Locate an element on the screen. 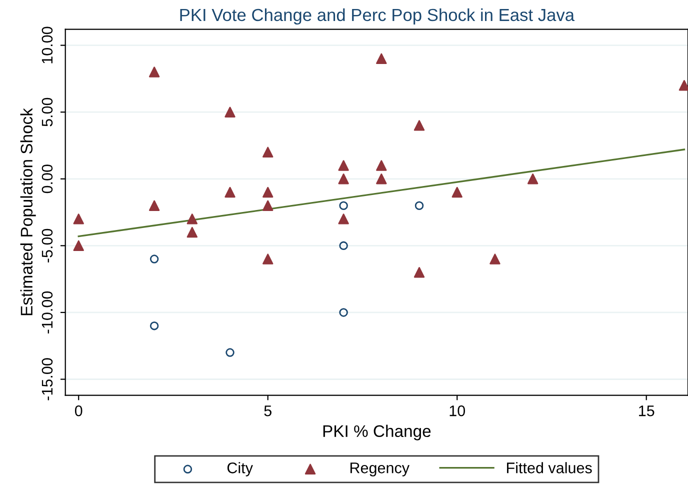 Image resolution: width=688 pixels, height=488 pixels. x-tick-label: 0 is located at coordinates (78, 410).